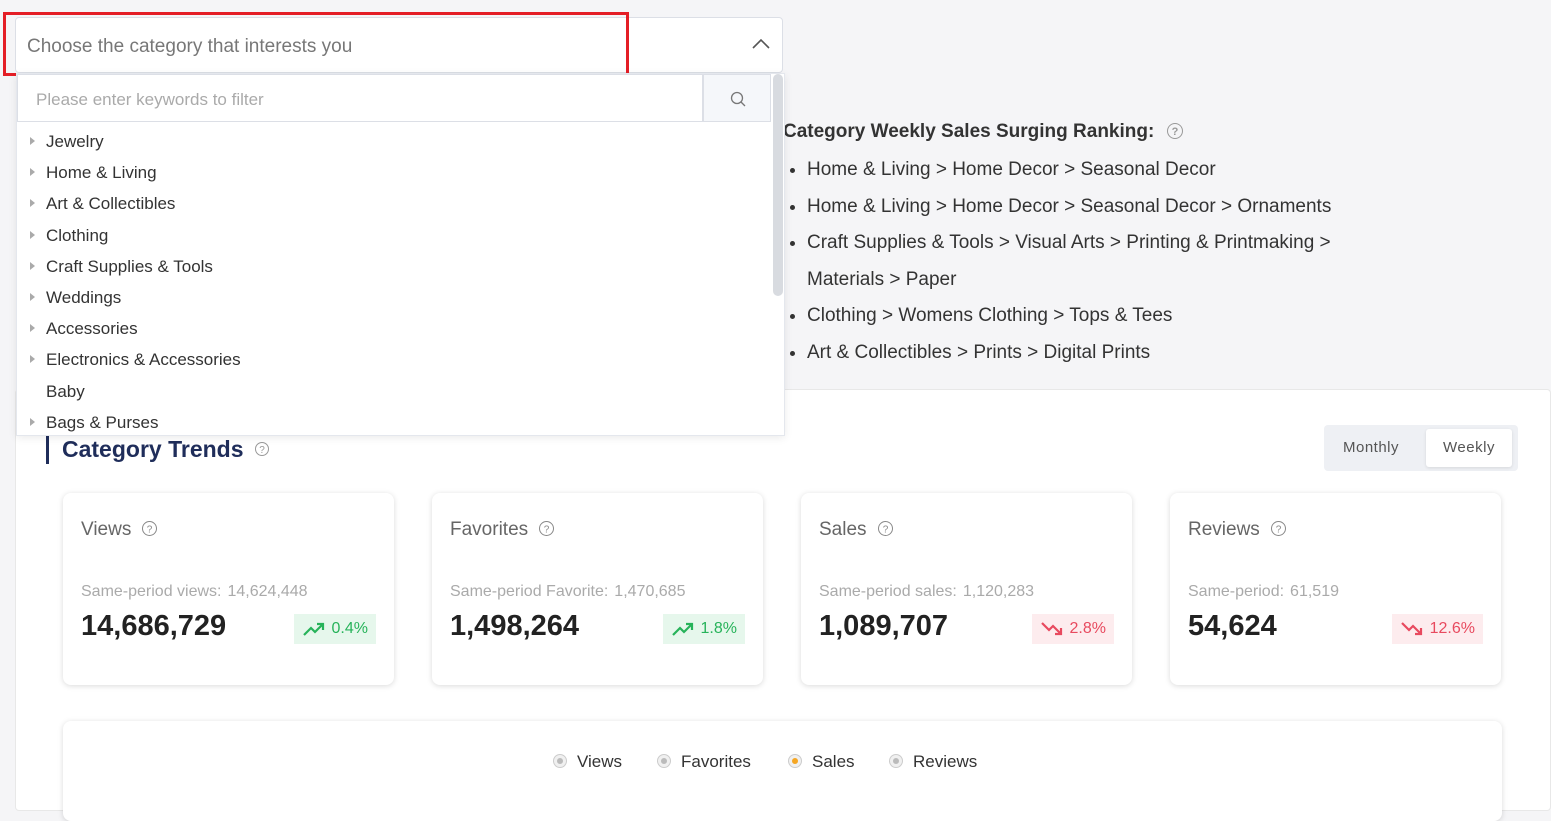  I want to click on item-label: Craft Supplies & Tools, so click(129, 266).